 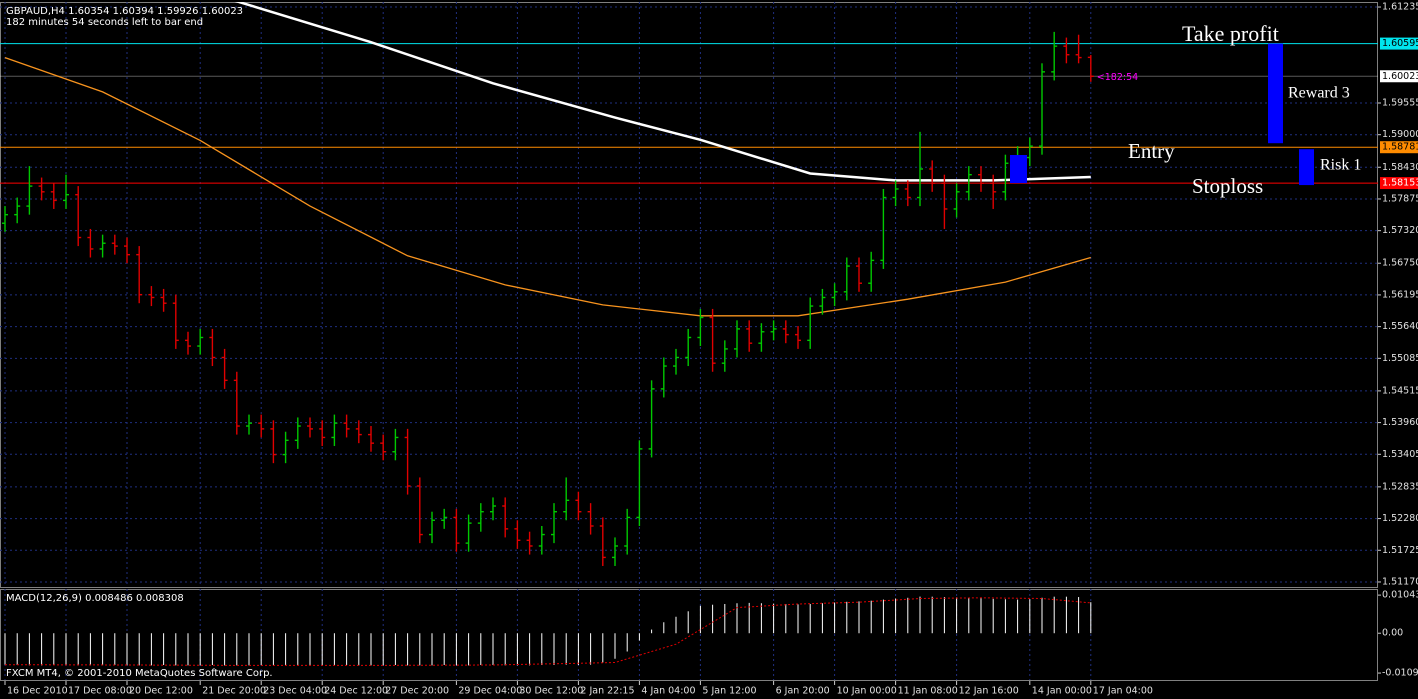 I want to click on price-level-label: 1.60023, so click(x=1400, y=76).